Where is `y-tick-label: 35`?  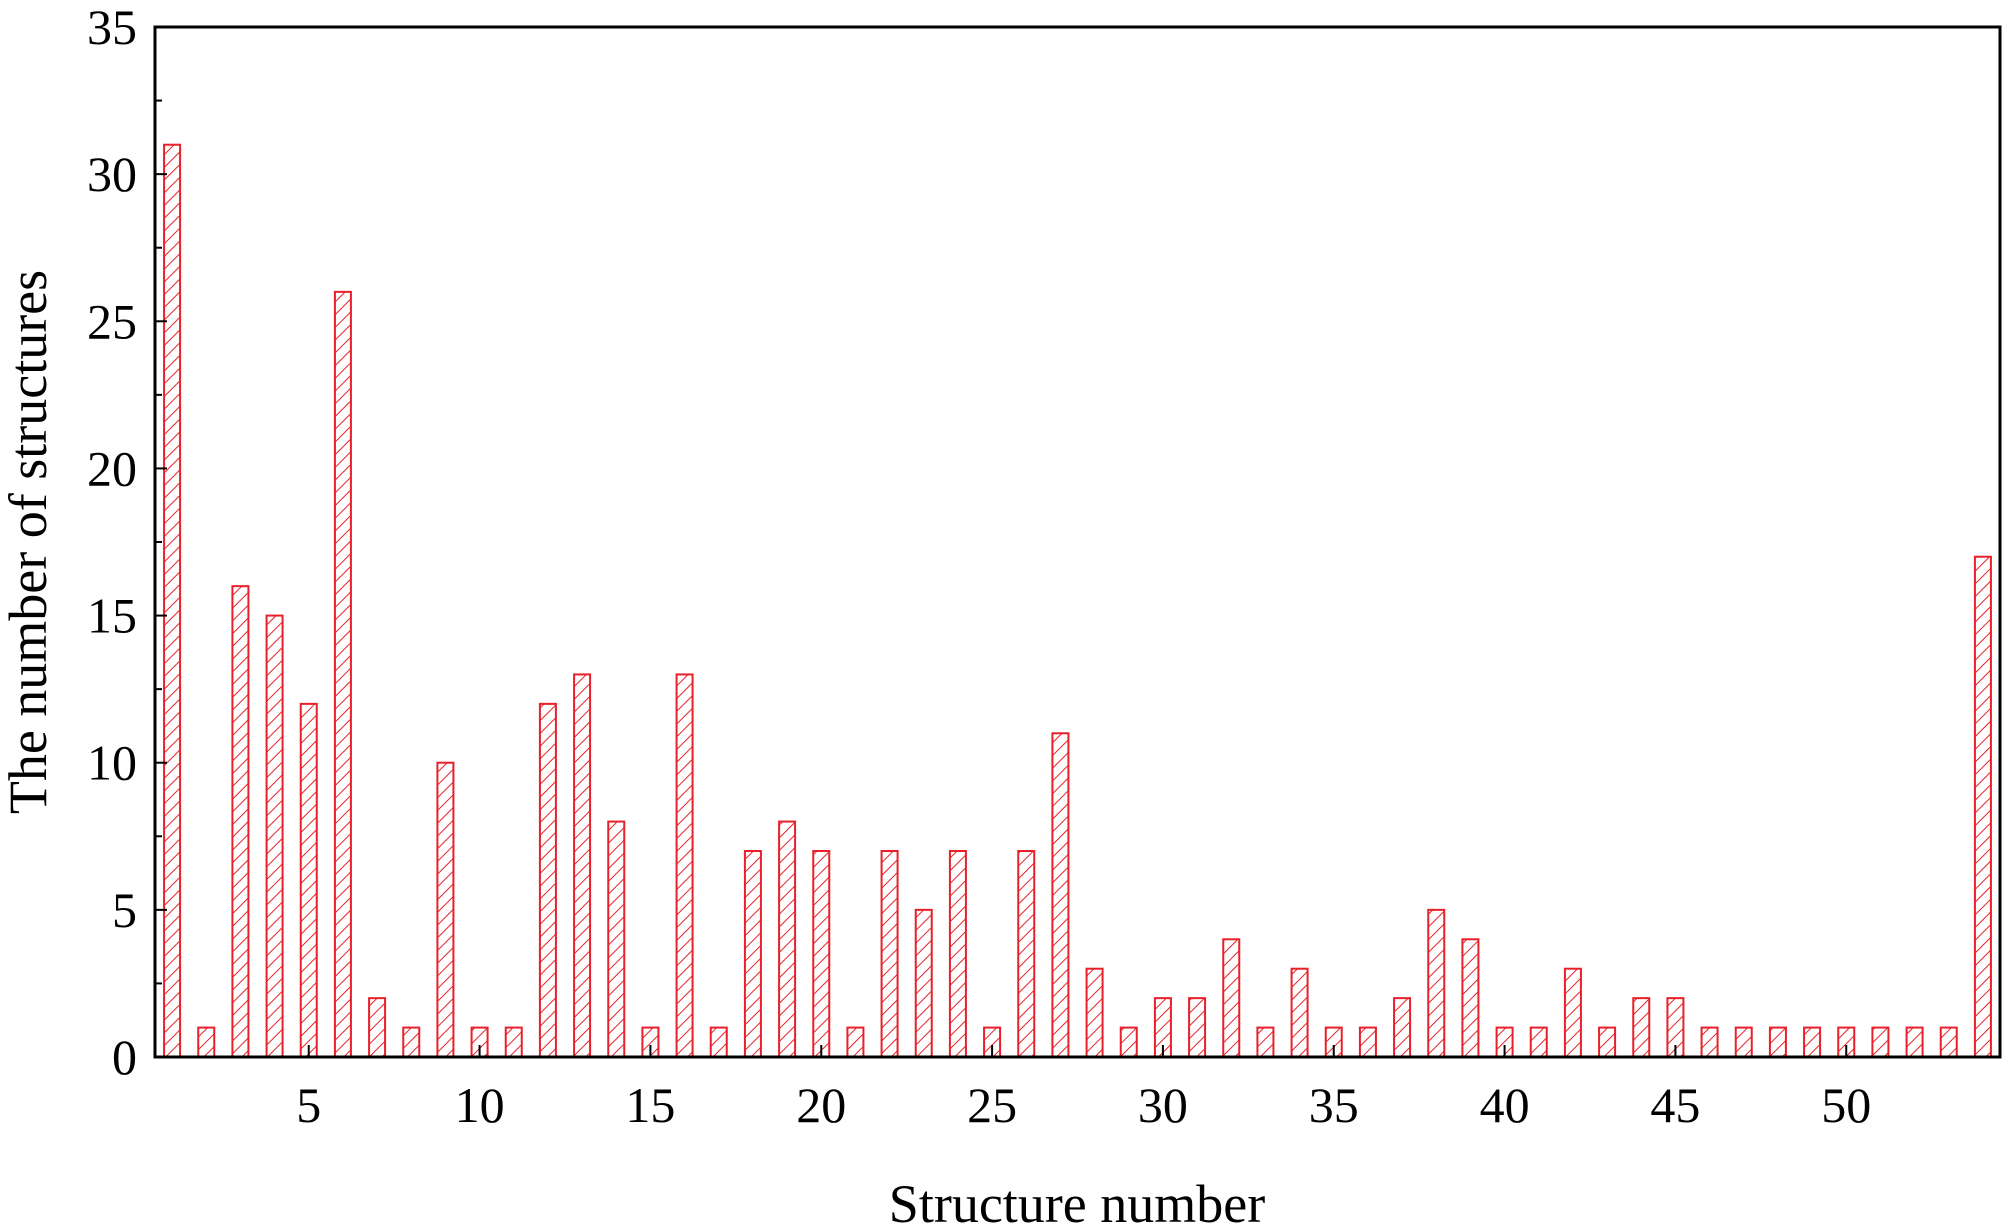
y-tick-label: 35 is located at coordinates (112, 27).